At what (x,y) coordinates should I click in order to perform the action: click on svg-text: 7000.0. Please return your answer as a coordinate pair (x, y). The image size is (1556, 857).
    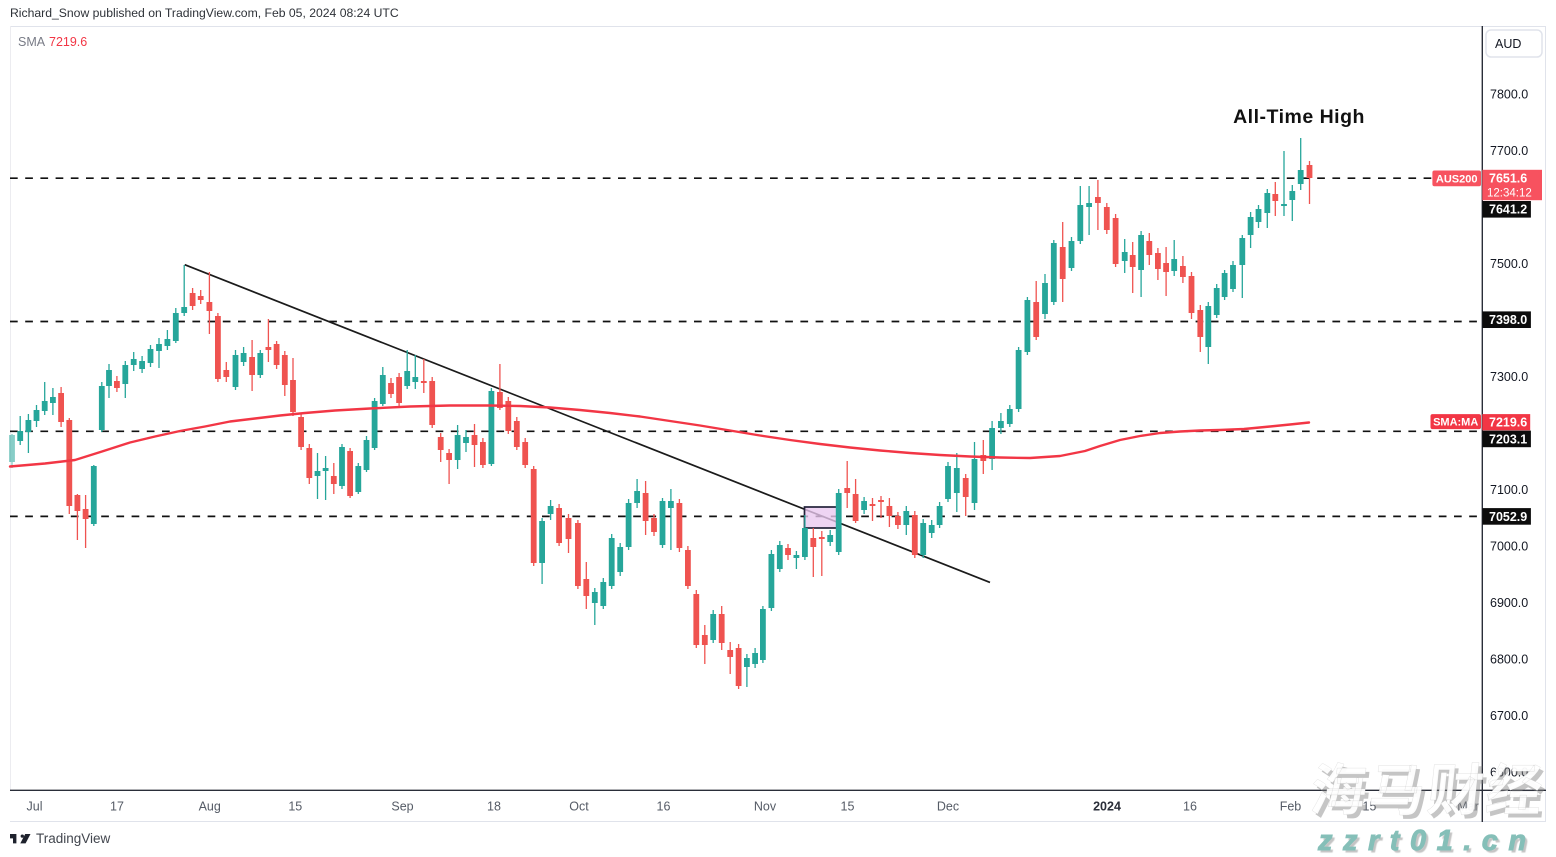
    Looking at the image, I should click on (1509, 547).